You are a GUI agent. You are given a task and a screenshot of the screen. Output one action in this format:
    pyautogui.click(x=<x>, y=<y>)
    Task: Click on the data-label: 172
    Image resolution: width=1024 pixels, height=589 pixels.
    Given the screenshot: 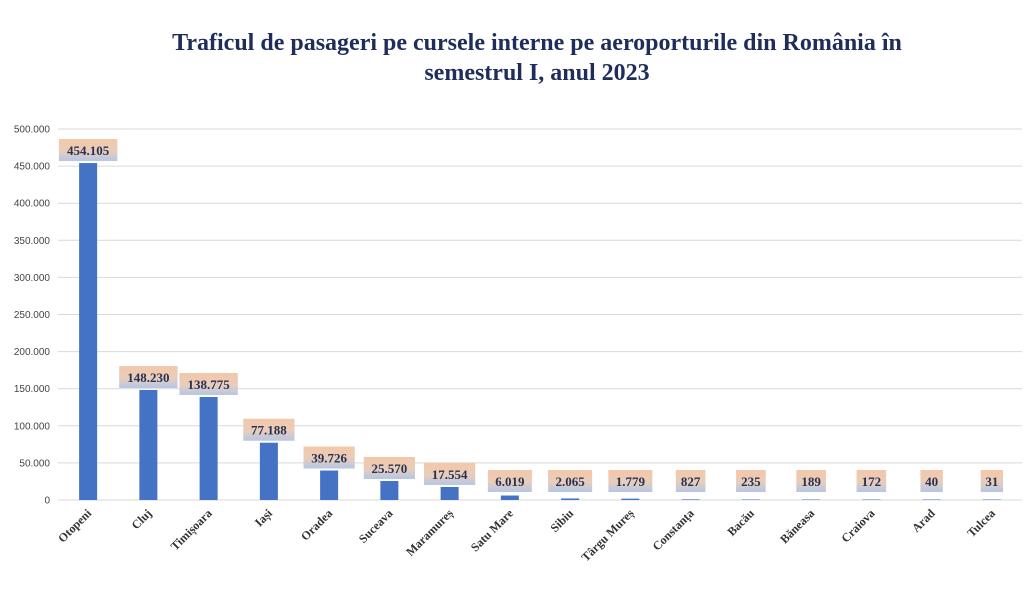 What is the action you would take?
    pyautogui.click(x=872, y=481)
    